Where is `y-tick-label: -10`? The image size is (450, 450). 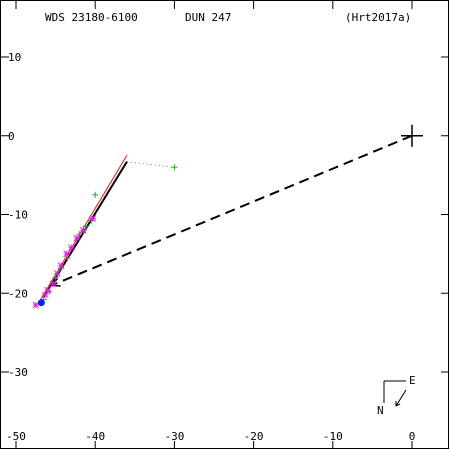 y-tick-label: -10 is located at coordinates (18, 215).